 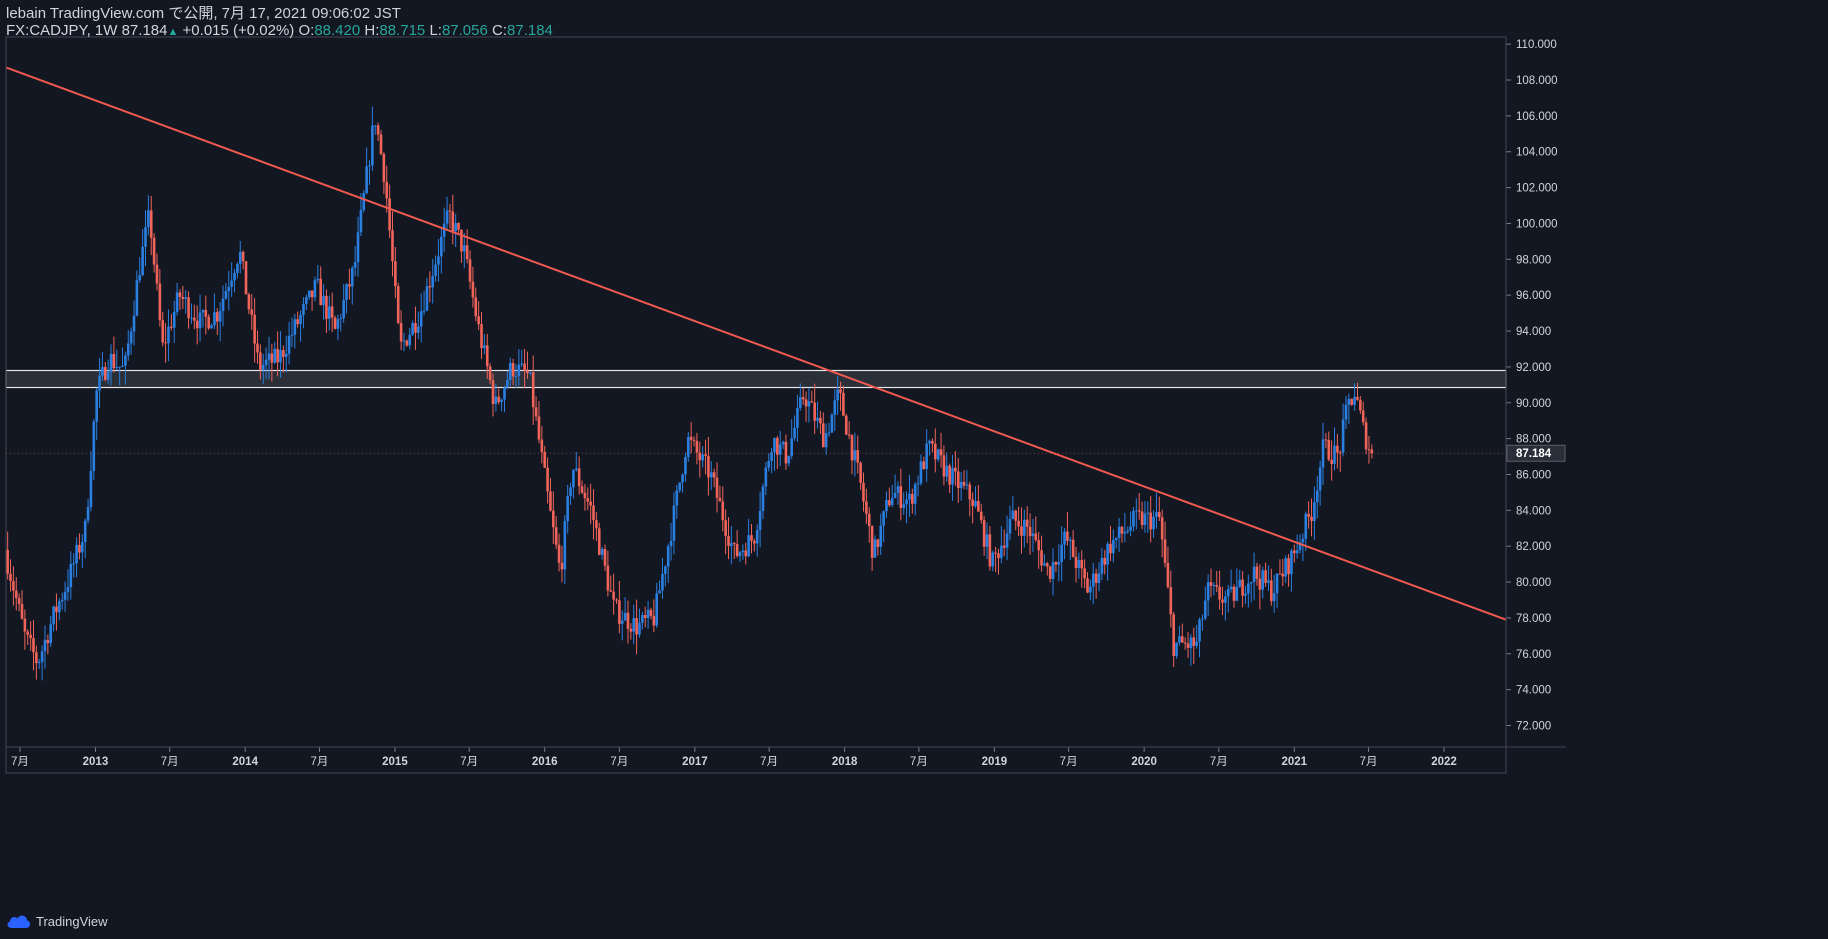 I want to click on price-tick-label: 84.000, so click(x=1533, y=511).